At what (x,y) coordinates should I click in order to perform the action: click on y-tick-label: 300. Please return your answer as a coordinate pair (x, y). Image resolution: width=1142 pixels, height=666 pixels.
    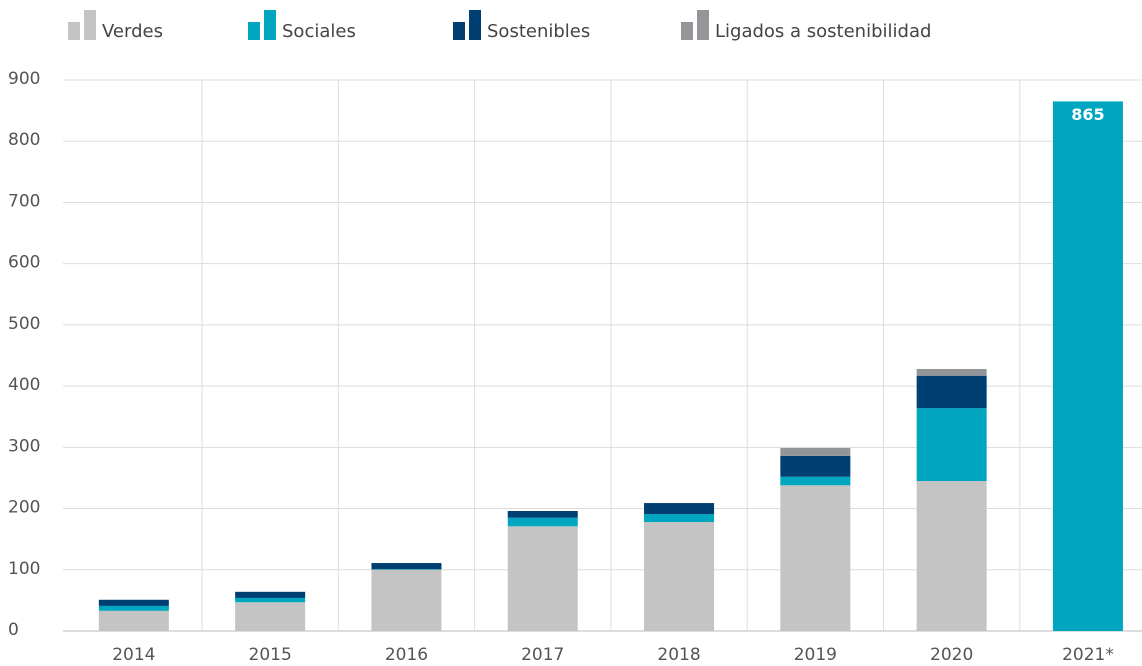
    Looking at the image, I should click on (24, 446).